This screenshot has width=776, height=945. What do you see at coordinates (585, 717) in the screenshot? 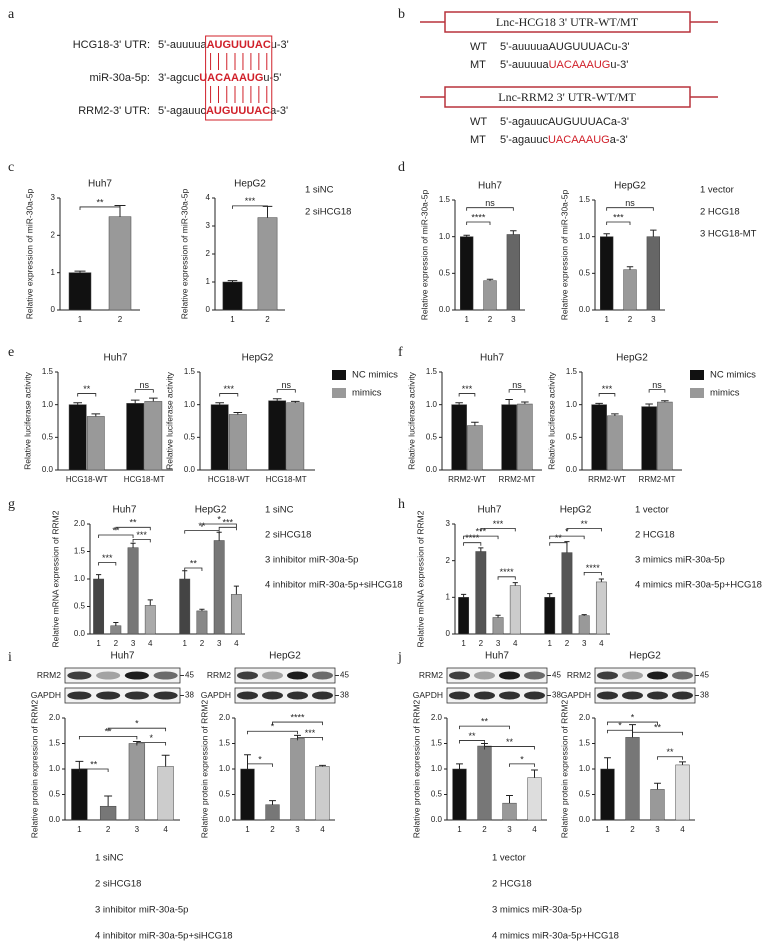
I see `y-tick-label: 2.0` at bounding box center [585, 717].